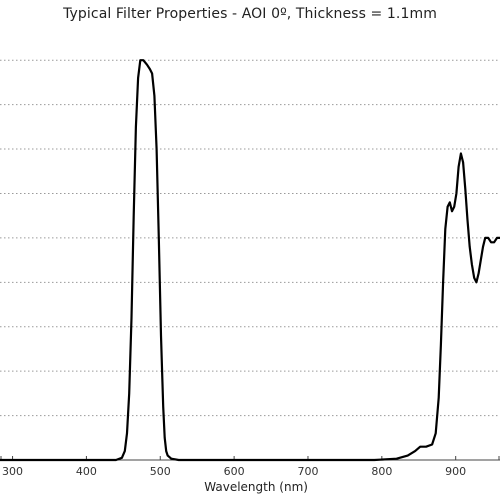 Image resolution: width=500 pixels, height=500 pixels. I want to click on x-tick-label-600: 600, so click(234, 471).